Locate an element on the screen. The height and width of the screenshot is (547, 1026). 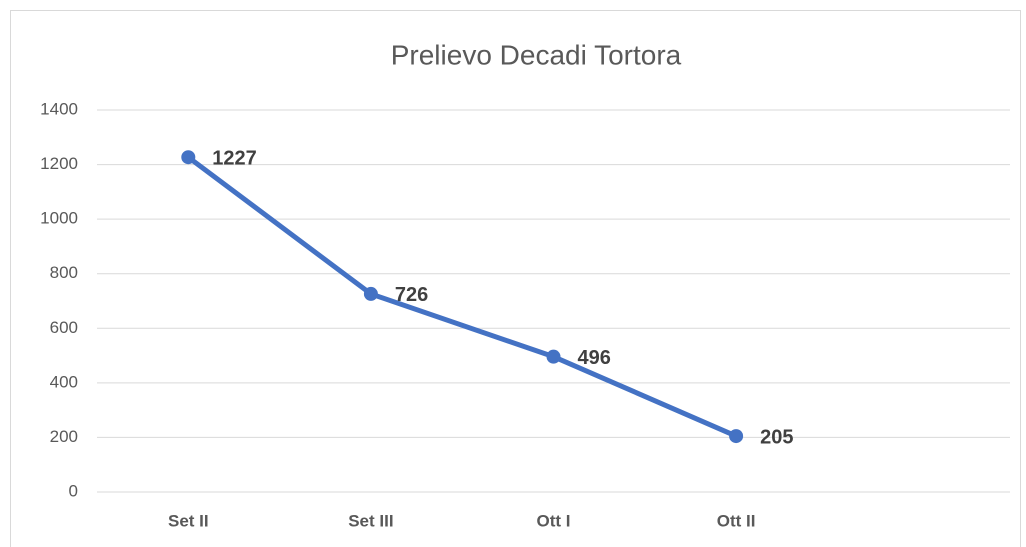
y-tick-label: 0 is located at coordinates (73, 490).